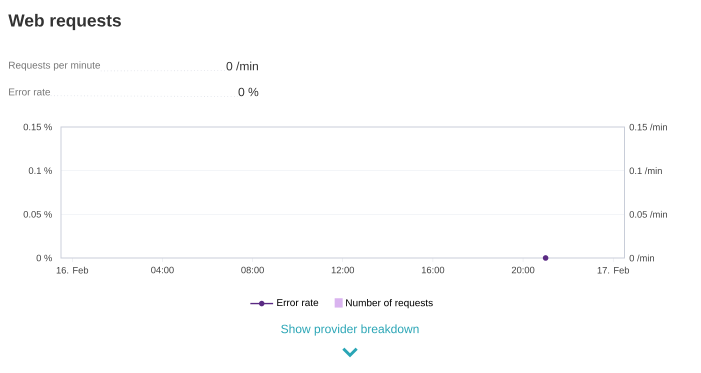 This screenshot has width=701, height=373. Describe the element at coordinates (44, 258) in the screenshot. I see `y-tick-label: 0 %` at that location.